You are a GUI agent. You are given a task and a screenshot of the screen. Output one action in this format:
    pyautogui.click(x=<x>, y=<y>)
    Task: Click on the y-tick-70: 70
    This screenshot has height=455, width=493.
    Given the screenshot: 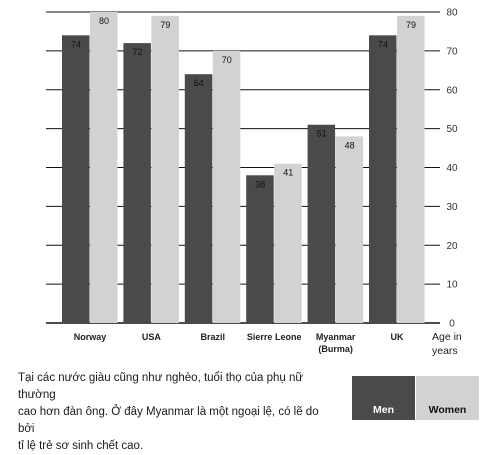 What is the action you would take?
    pyautogui.click(x=452, y=51)
    